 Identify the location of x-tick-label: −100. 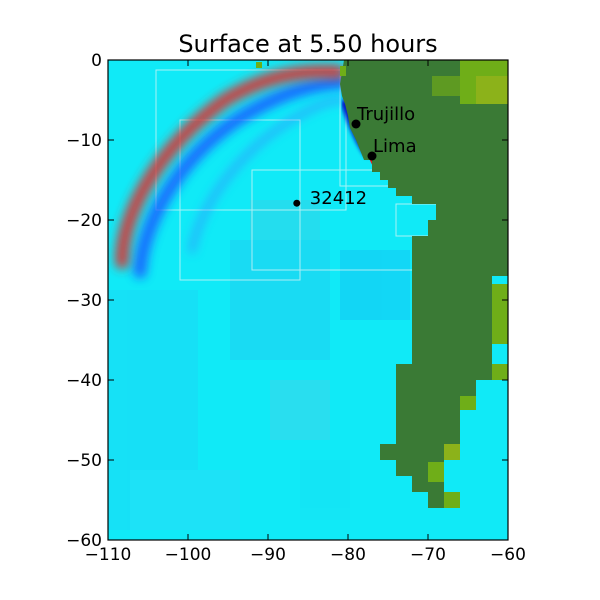
(188, 555).